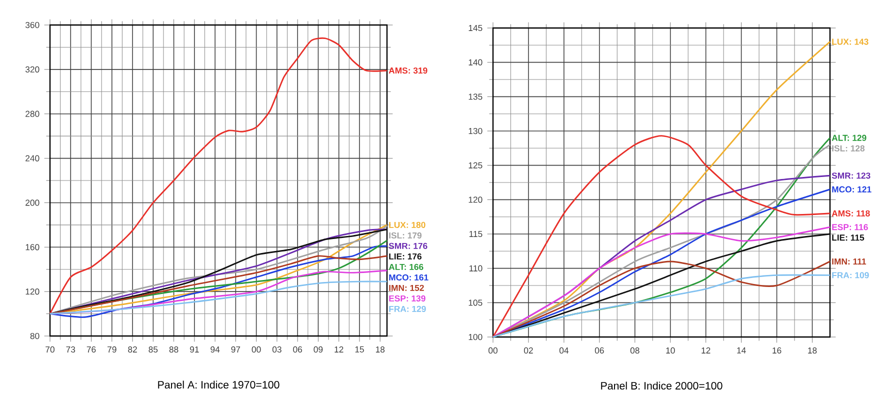 The width and height of the screenshot is (878, 404). Describe the element at coordinates (475, 97) in the screenshot. I see `y-tick-label: 135` at that location.